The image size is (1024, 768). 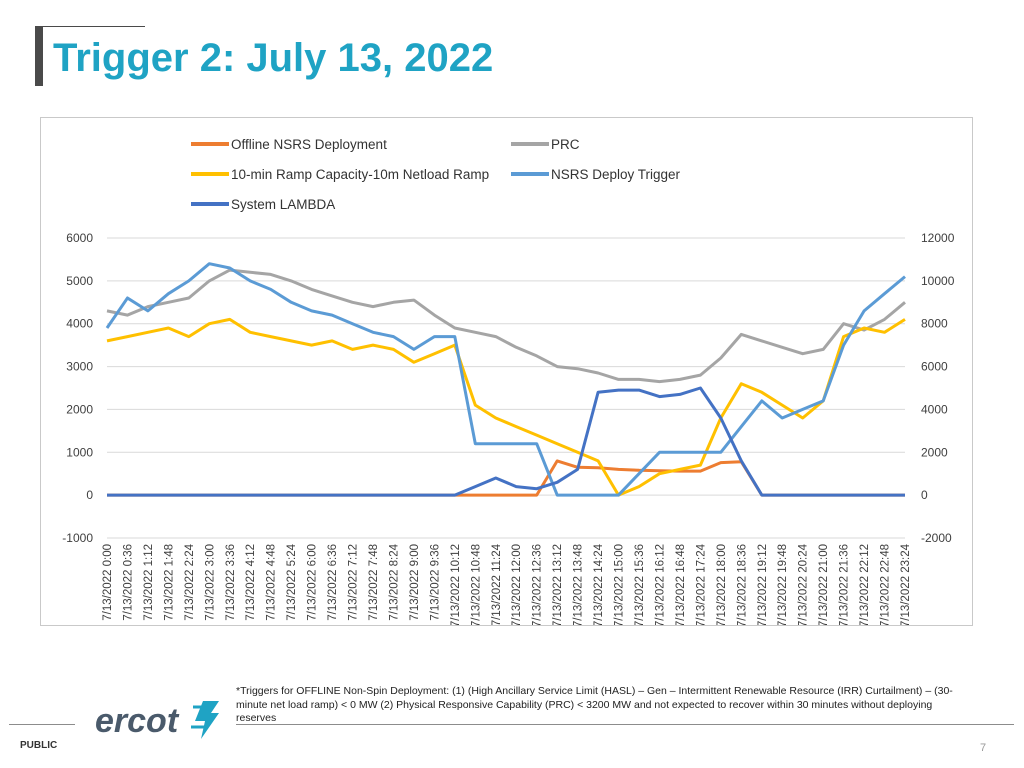 I want to click on y2-tick-label: 6000, so click(x=934, y=367).